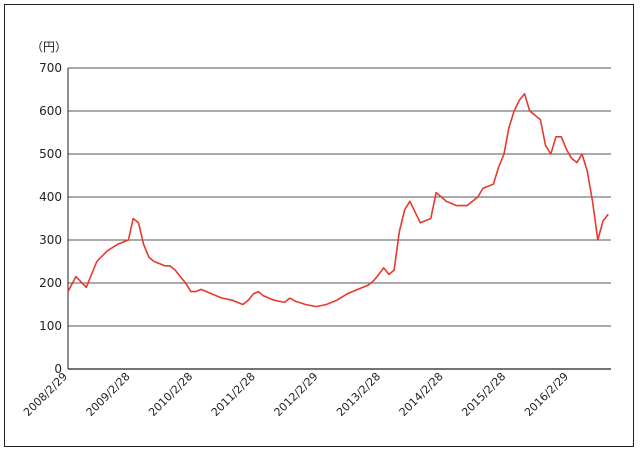 Image resolution: width=640 pixels, height=453 pixels. I want to click on y-tick-label: 300, so click(50, 240).